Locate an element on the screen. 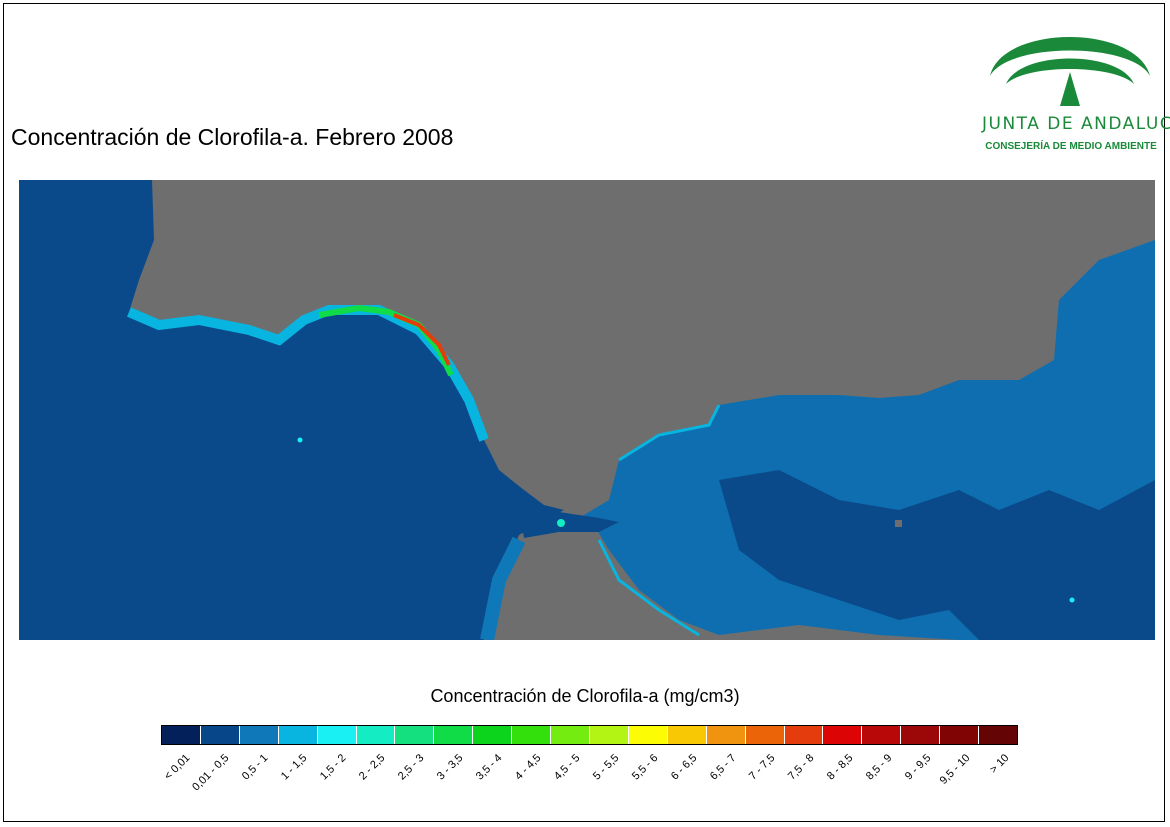 The height and width of the screenshot is (827, 1170). legend-label: 5 - 5,5 is located at coordinates (606, 767).